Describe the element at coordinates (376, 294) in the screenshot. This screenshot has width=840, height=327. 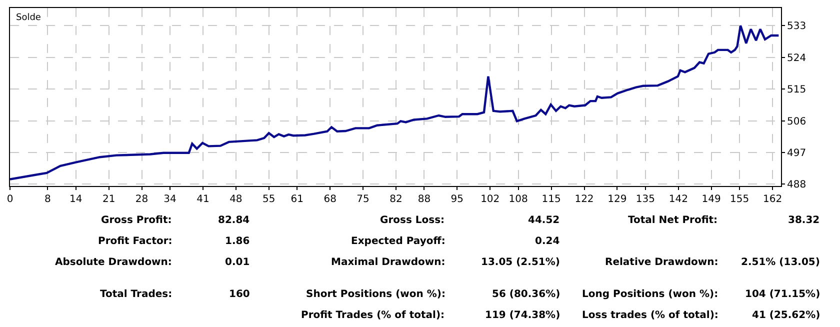
I see `text: Short Positions (won %):` at that location.